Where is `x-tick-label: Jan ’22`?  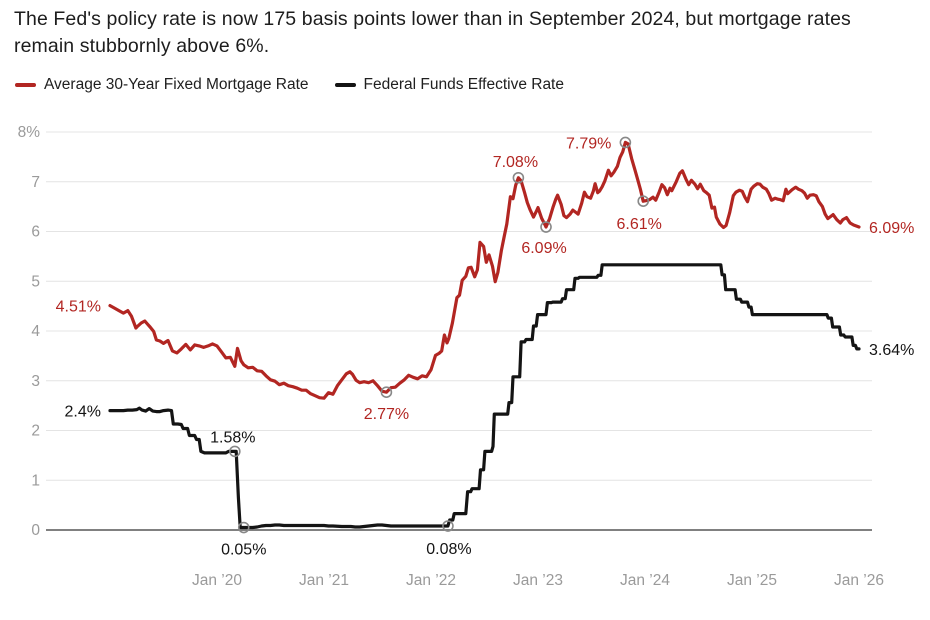
x-tick-label: Jan ’22 is located at coordinates (431, 580).